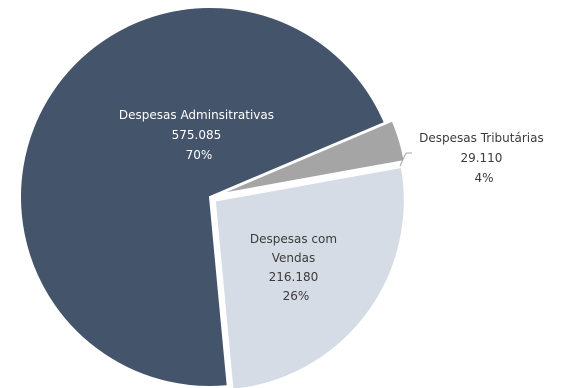  What do you see at coordinates (199, 155) in the screenshot?
I see `label-admin-percent: 70%` at bounding box center [199, 155].